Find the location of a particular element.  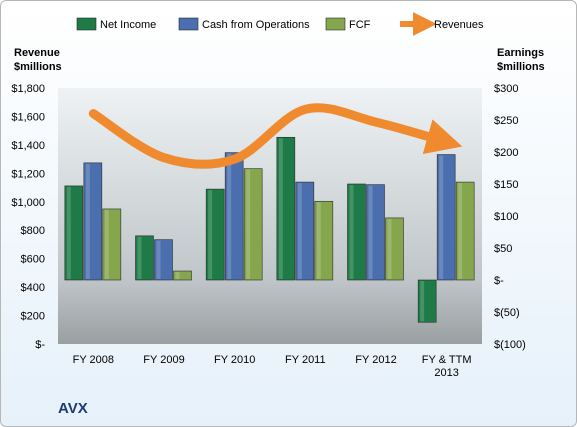

category-label: FY 2010 is located at coordinates (234, 360).